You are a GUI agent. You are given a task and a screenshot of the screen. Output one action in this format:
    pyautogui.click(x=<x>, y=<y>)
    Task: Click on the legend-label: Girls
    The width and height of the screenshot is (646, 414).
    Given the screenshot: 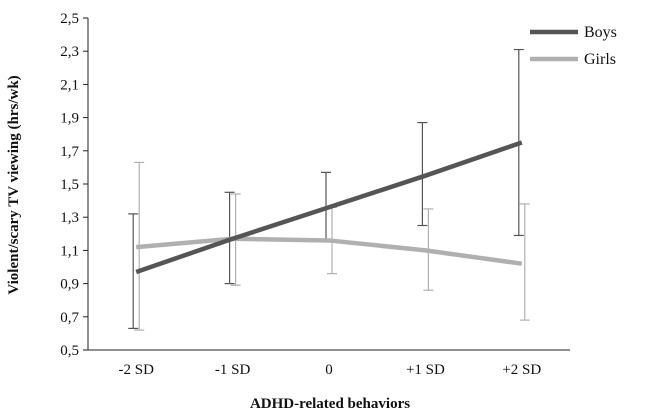 What is the action you would take?
    pyautogui.click(x=600, y=59)
    